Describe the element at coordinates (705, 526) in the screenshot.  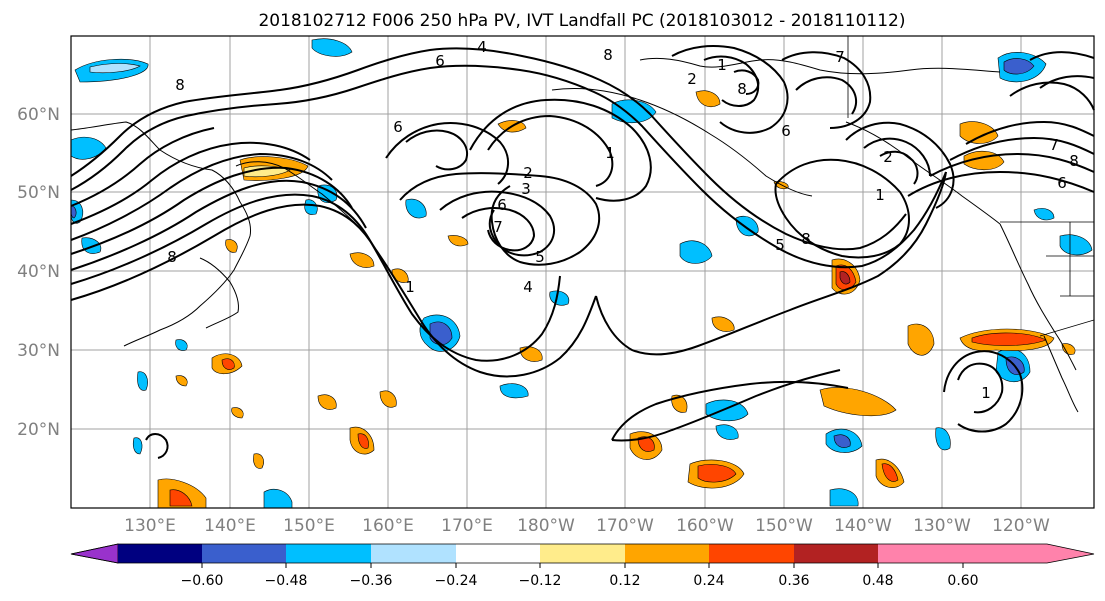
I see `lon-label: 160°W` at that location.